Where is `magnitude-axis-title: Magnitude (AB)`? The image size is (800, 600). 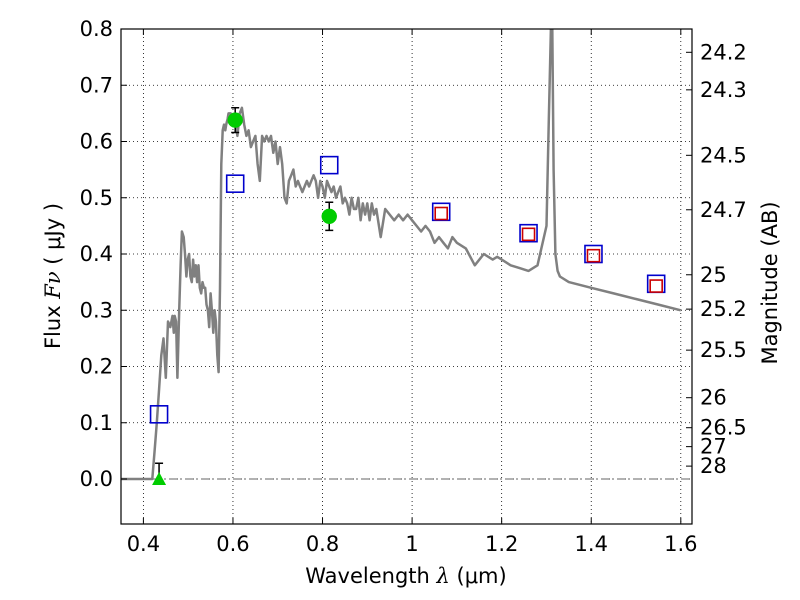
magnitude-axis-title: Magnitude (AB) is located at coordinates (770, 282).